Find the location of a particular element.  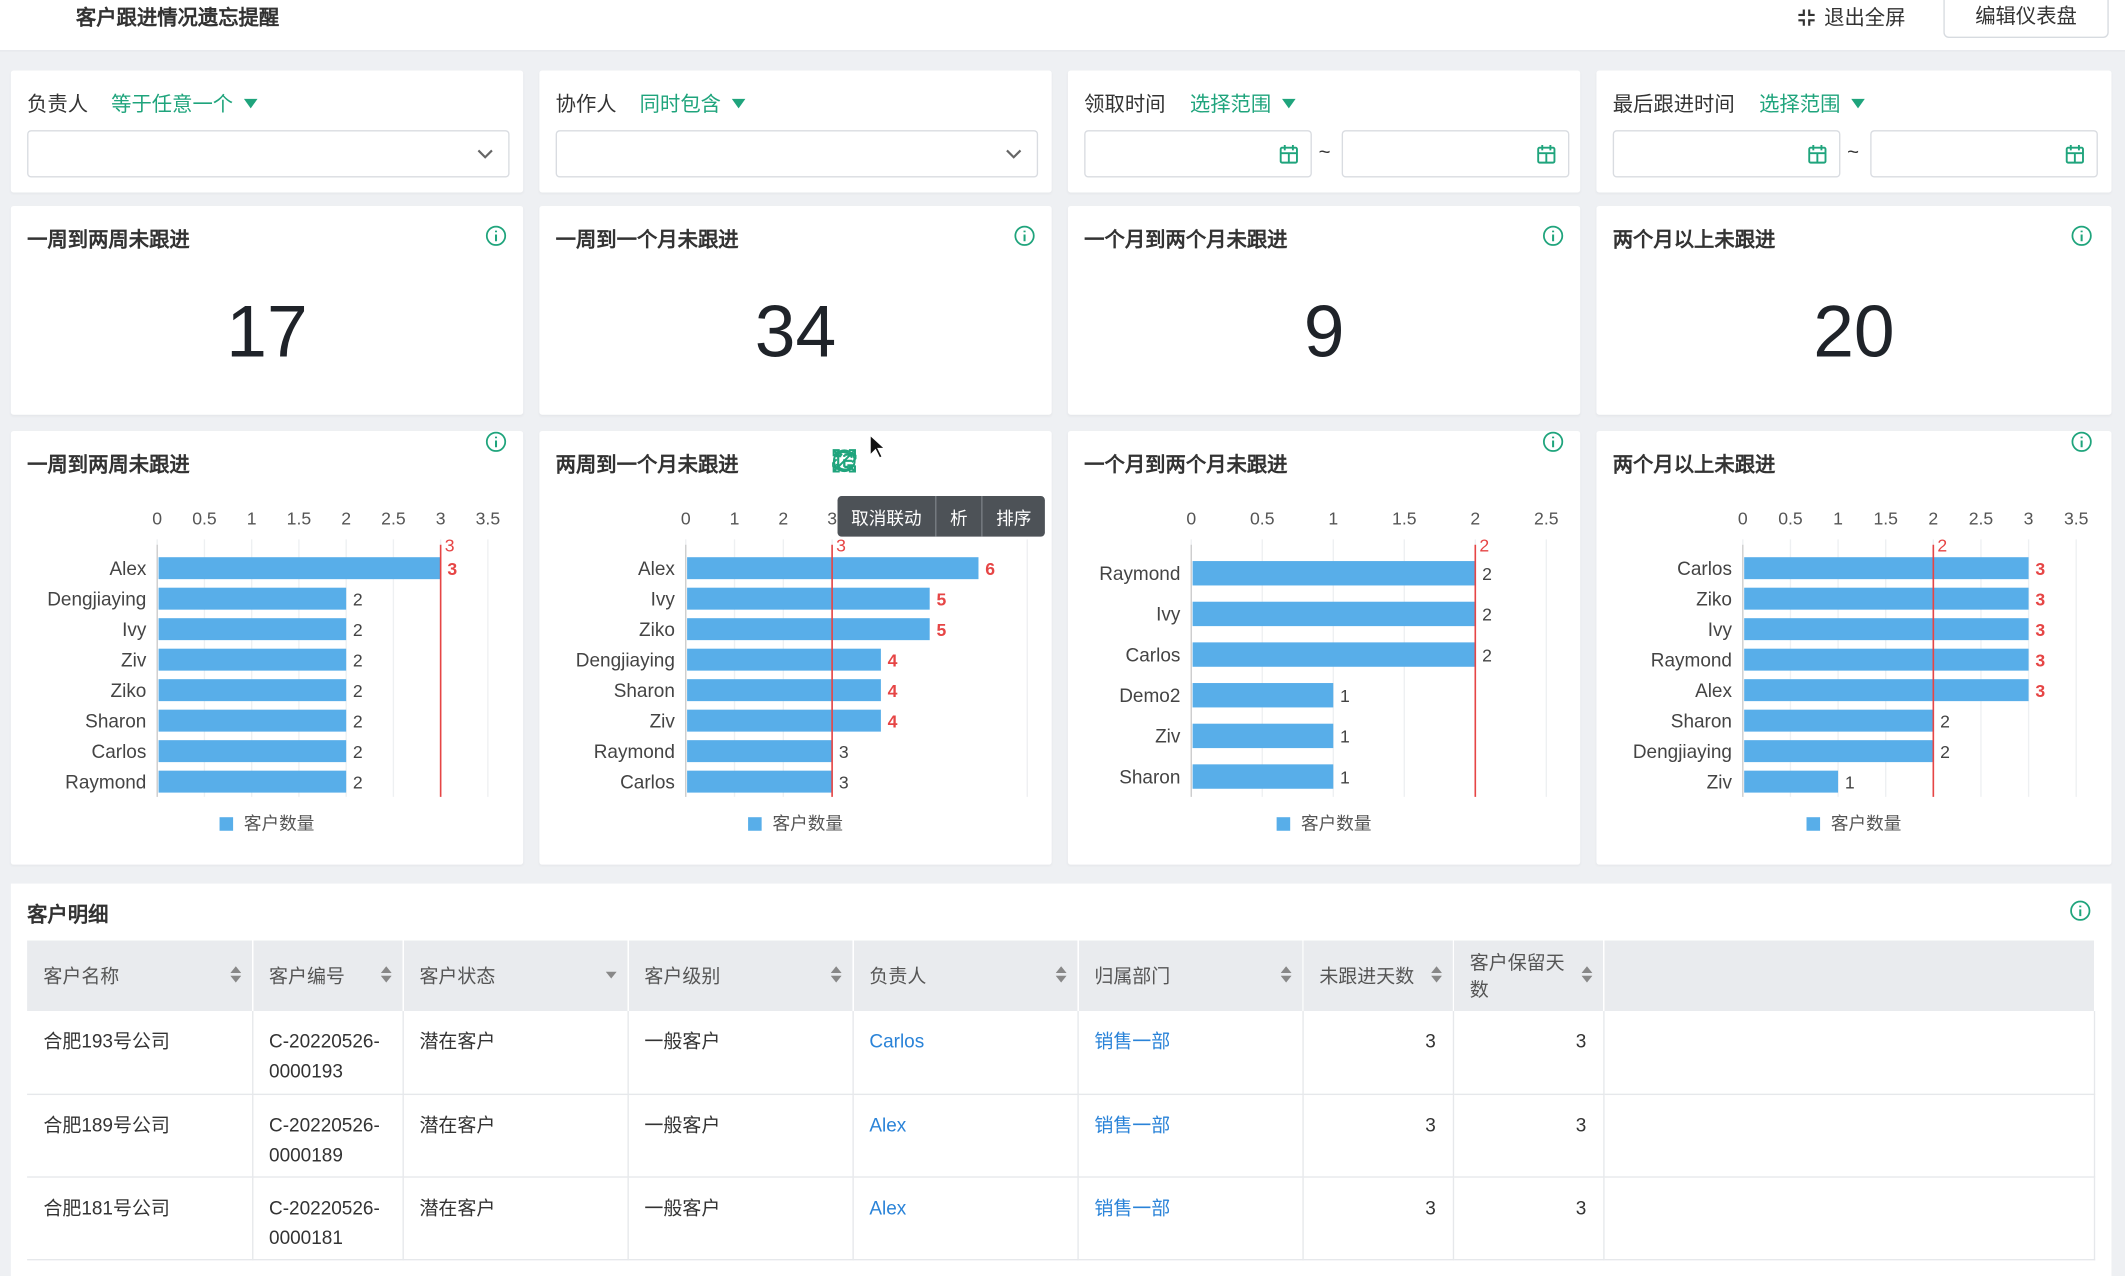

filter-operator: 同时包含 is located at coordinates (693, 103).